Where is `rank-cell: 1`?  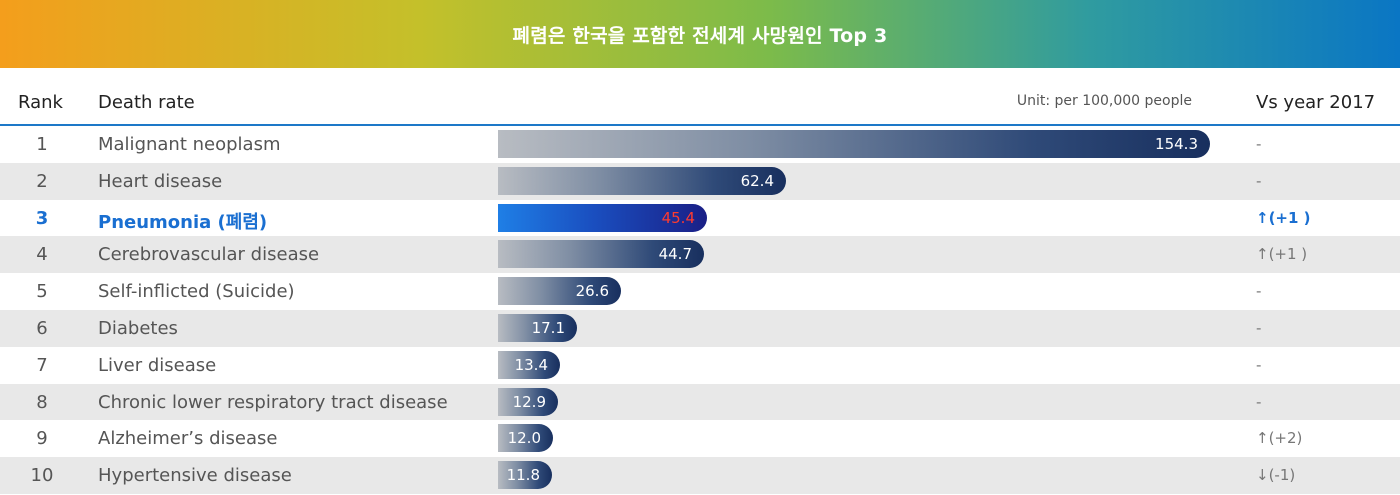
rank-cell: 1 is located at coordinates (42, 144).